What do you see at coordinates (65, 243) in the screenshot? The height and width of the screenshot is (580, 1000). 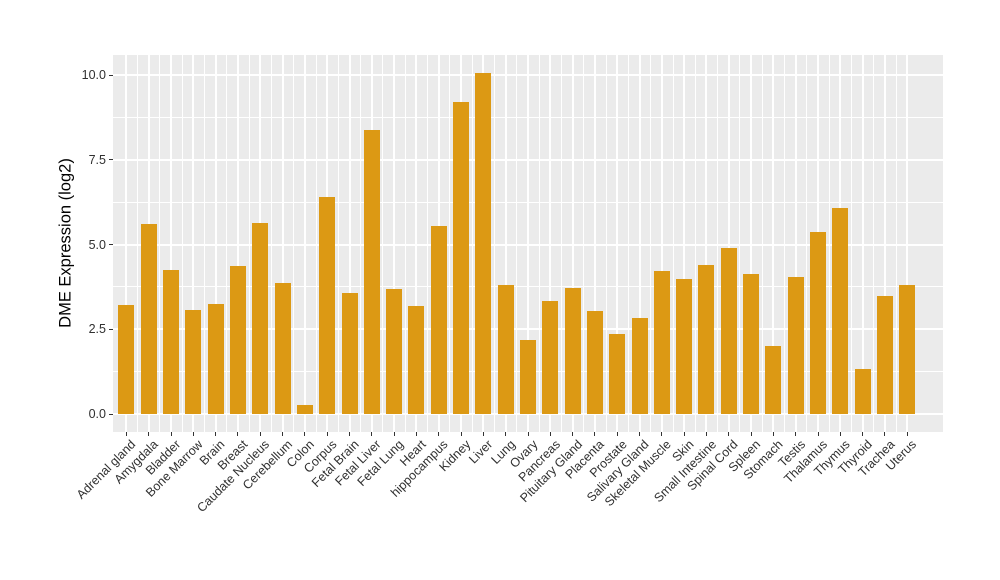 I see `y-axis-title: DME Expression (log2)` at bounding box center [65, 243].